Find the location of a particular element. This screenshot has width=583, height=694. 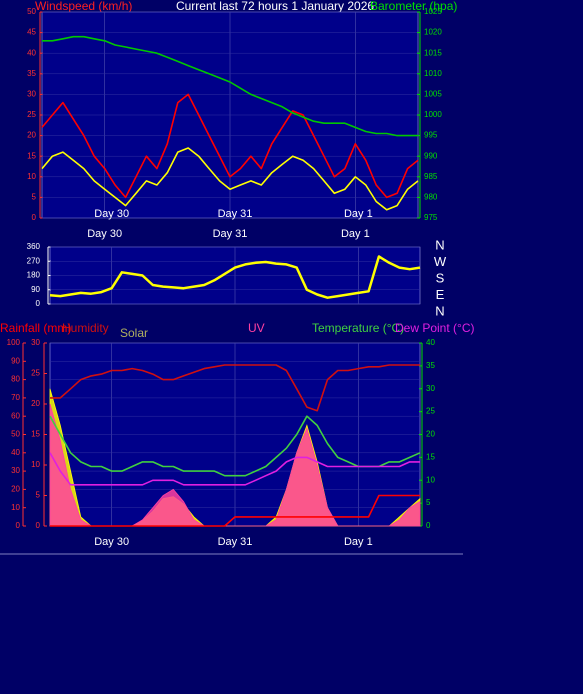

y2-tick-label: 1020 is located at coordinates (433, 32).